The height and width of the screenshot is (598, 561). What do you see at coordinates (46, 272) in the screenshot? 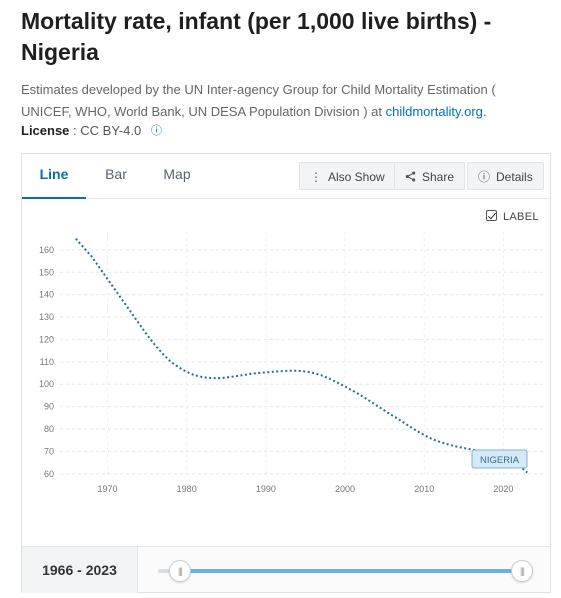
I see `y-tick-label: 150` at bounding box center [46, 272].